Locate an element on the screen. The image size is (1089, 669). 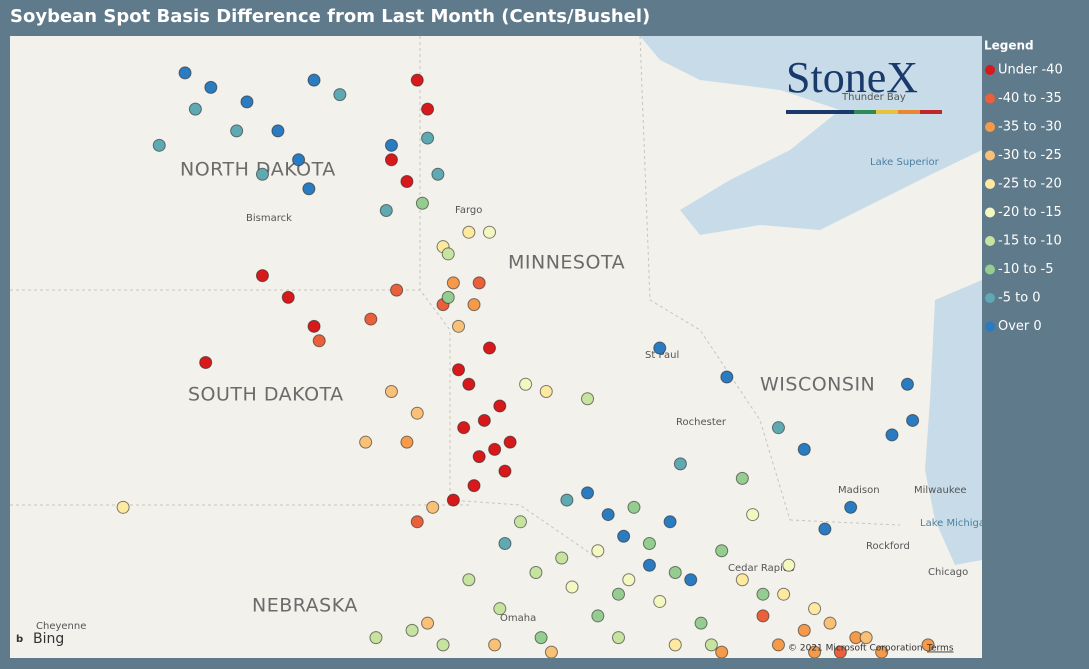
legend-label: -30 to -25 is located at coordinates (1030, 155).